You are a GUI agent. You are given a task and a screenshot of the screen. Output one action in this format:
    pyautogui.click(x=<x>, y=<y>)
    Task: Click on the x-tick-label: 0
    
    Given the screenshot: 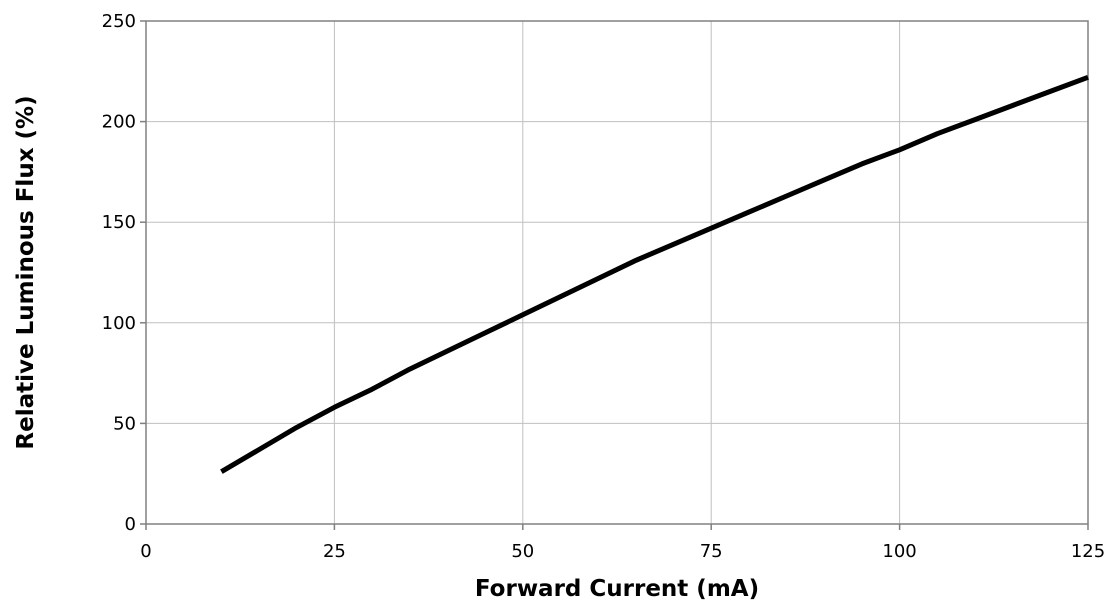 What is the action you would take?
    pyautogui.click(x=145, y=551)
    